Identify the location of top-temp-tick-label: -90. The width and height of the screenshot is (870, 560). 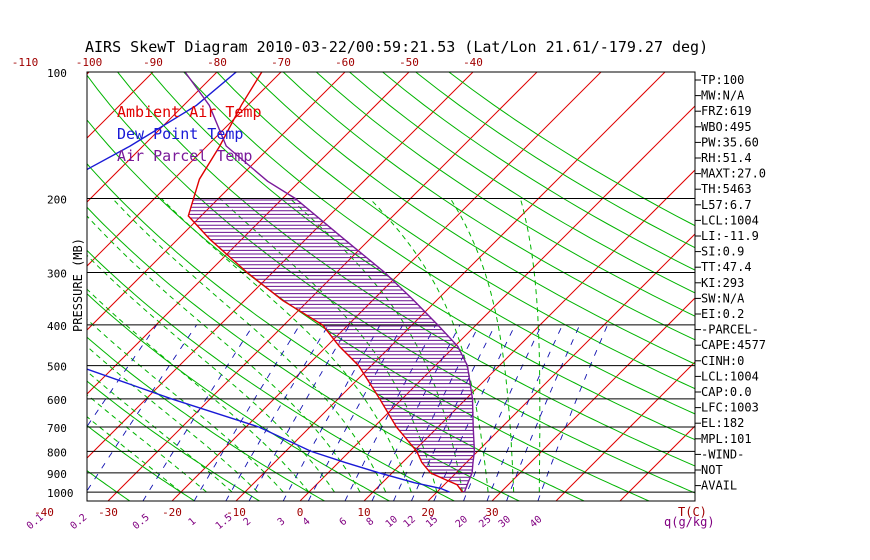
(153, 62).